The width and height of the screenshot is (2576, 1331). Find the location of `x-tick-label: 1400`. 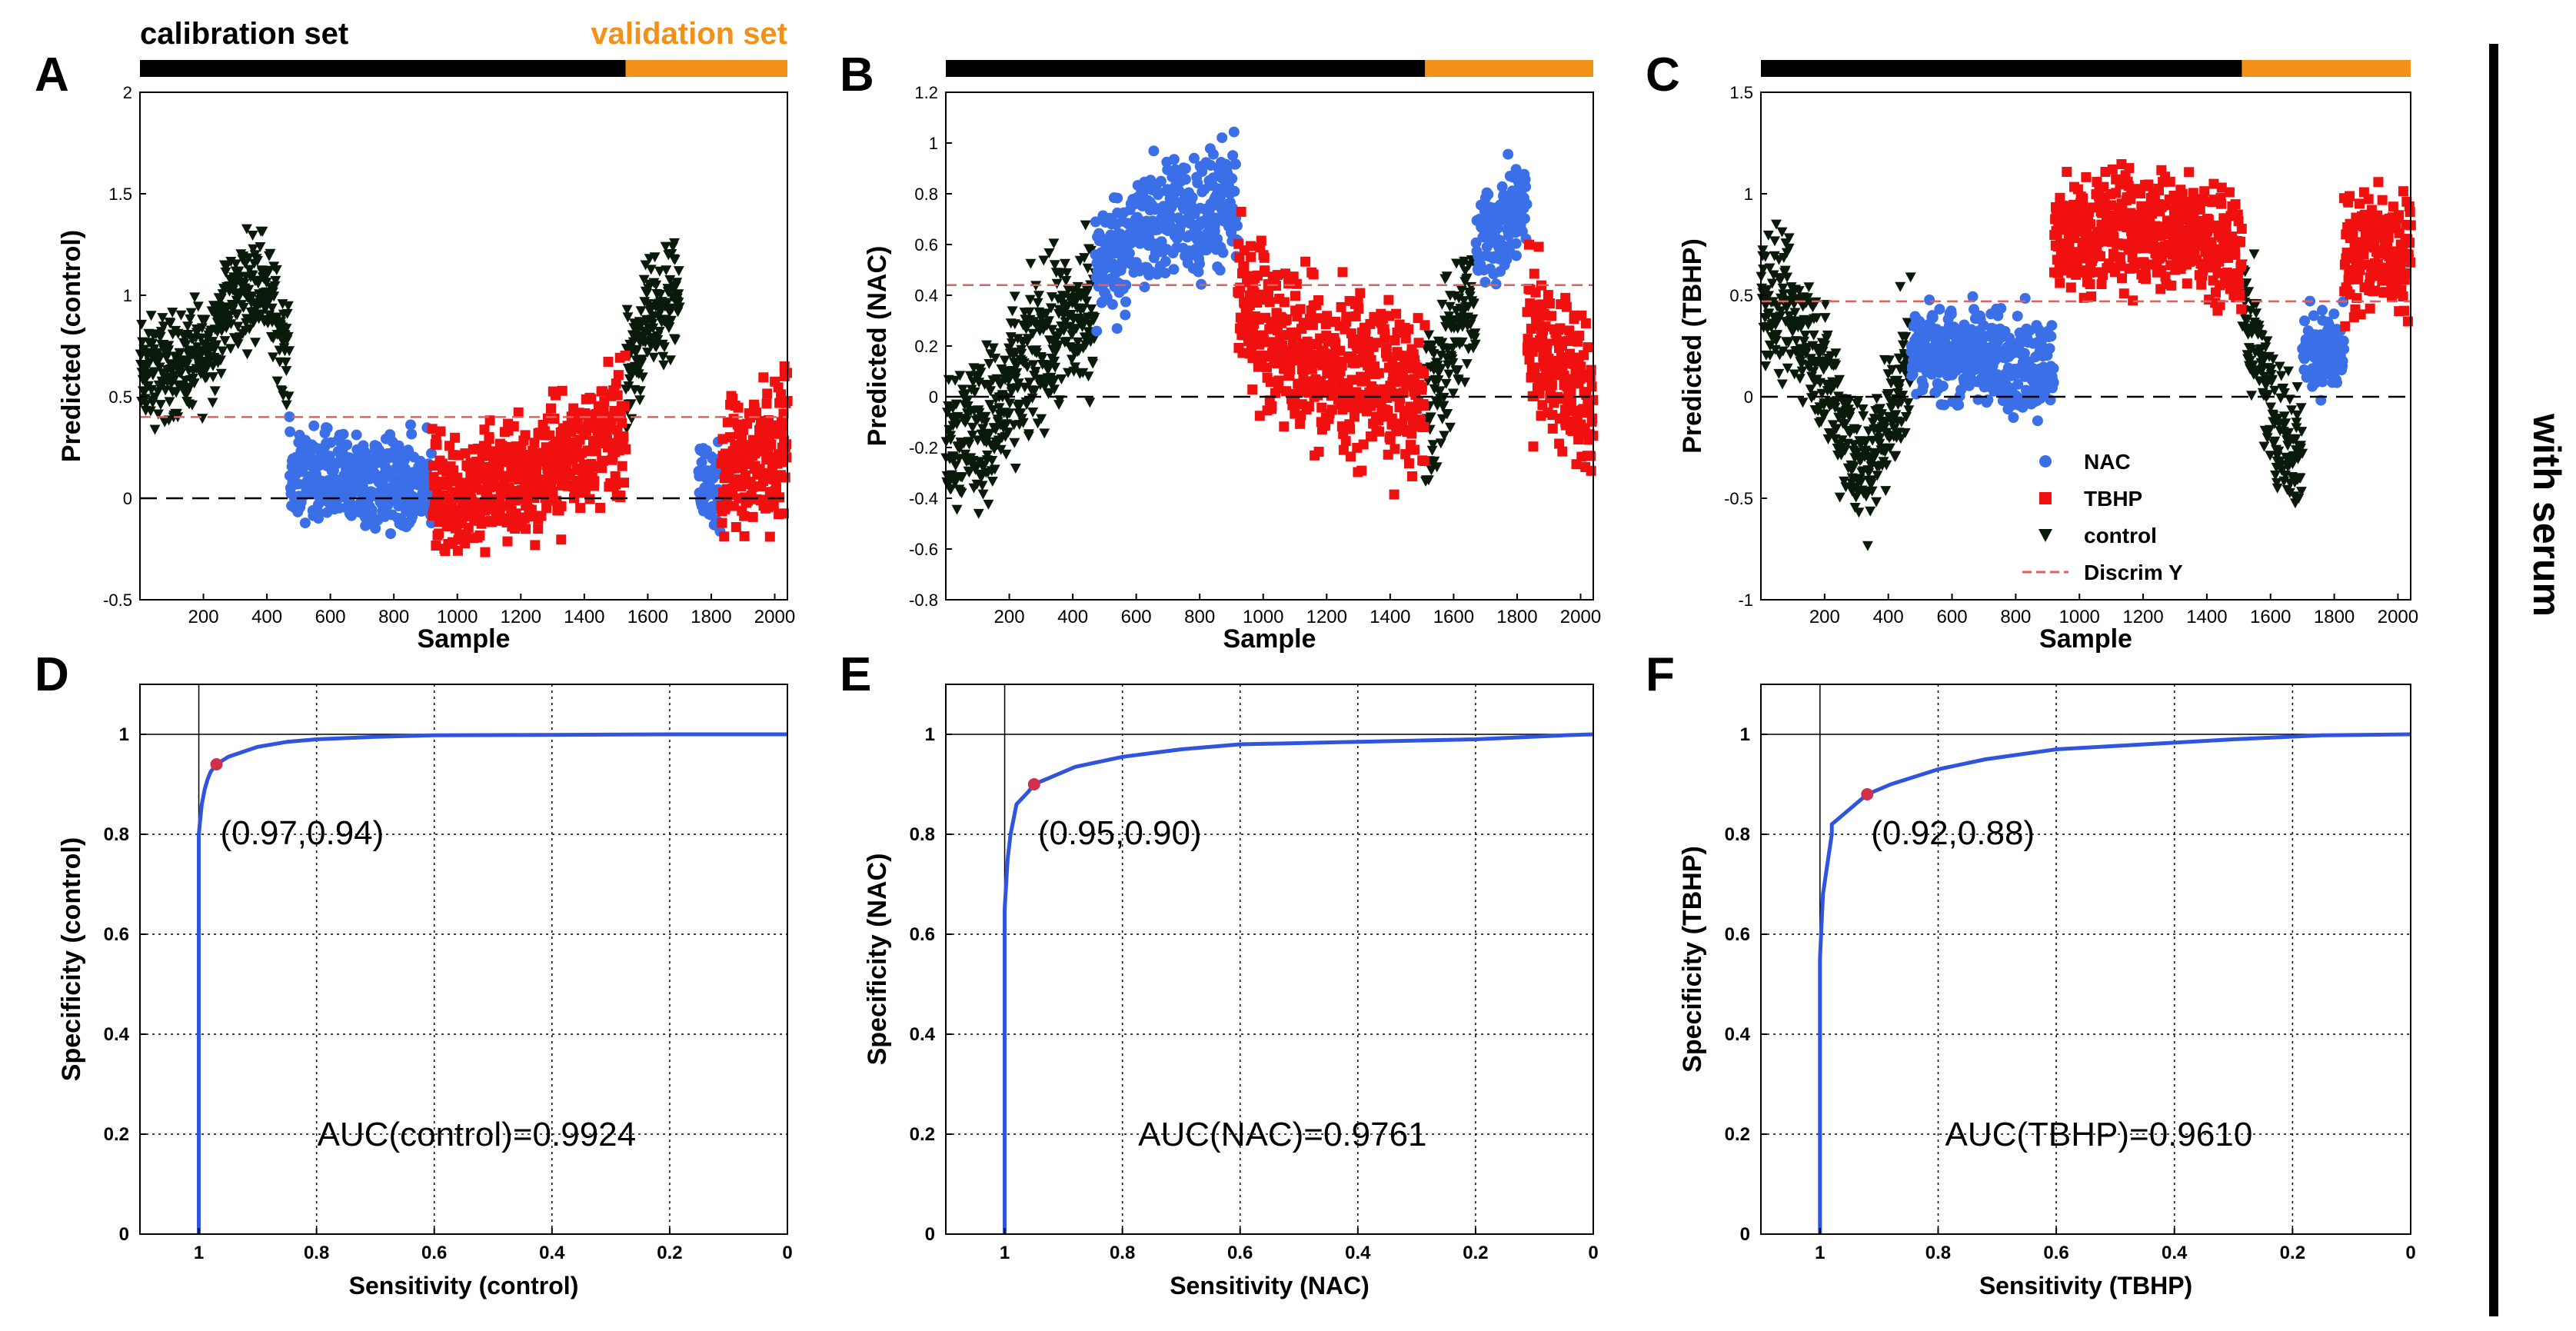

x-tick-label: 1400 is located at coordinates (584, 617).